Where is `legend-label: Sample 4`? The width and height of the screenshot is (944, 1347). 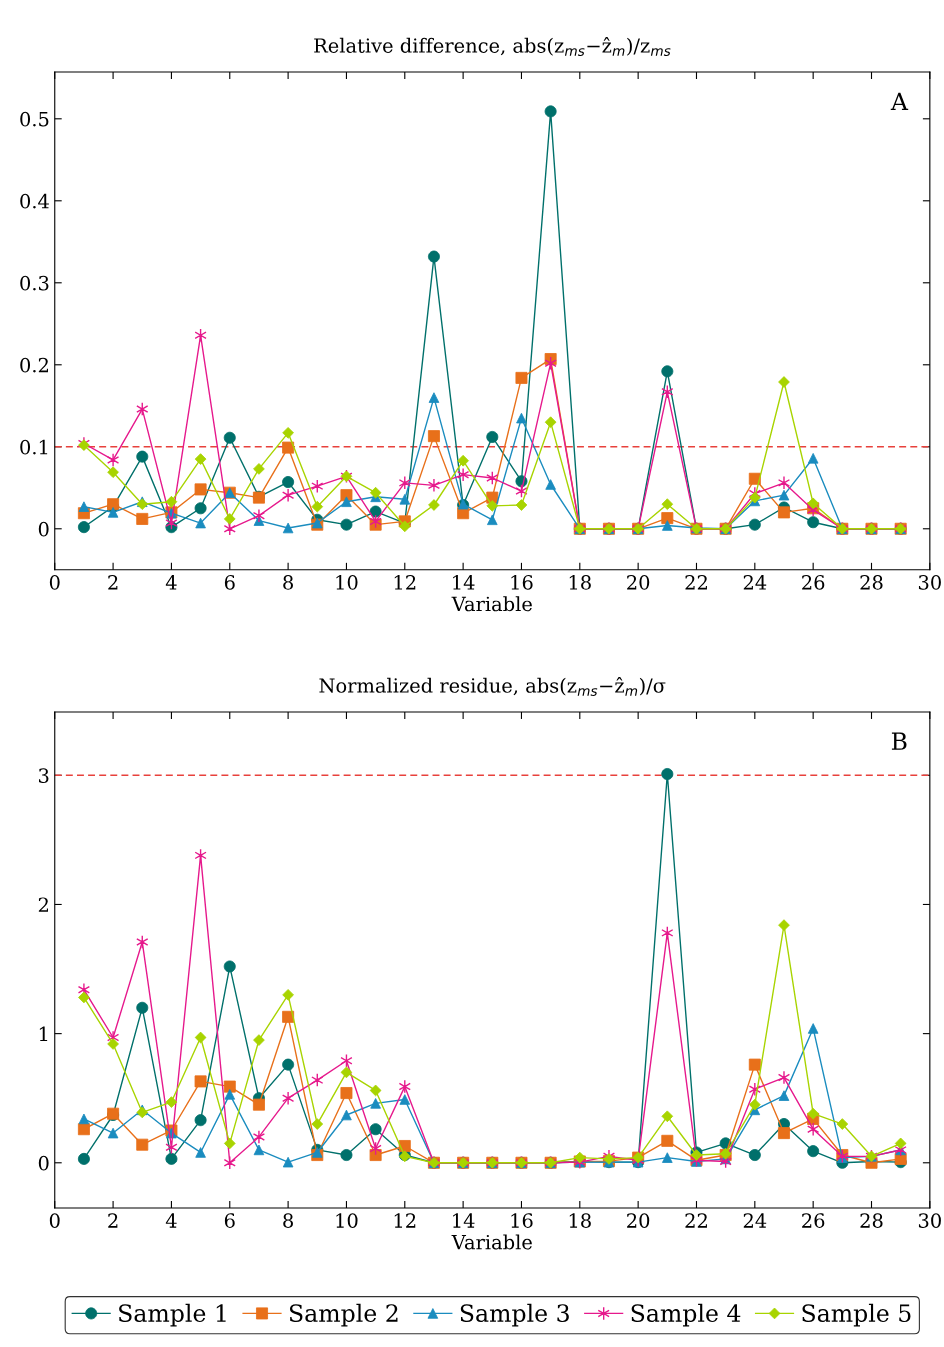 legend-label: Sample 4 is located at coordinates (686, 1315).